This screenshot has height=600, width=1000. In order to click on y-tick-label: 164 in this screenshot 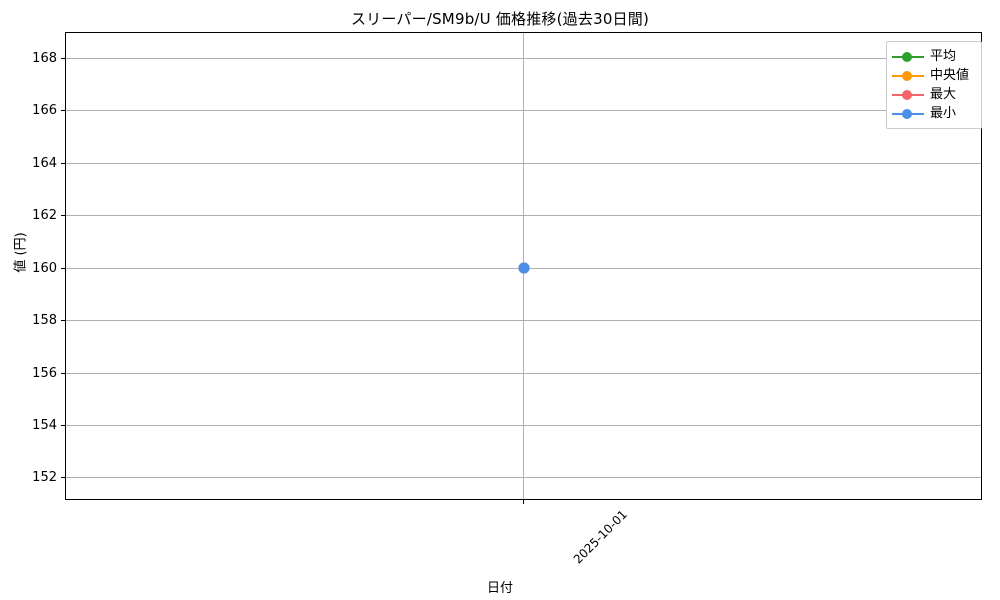, I will do `click(44, 163)`.